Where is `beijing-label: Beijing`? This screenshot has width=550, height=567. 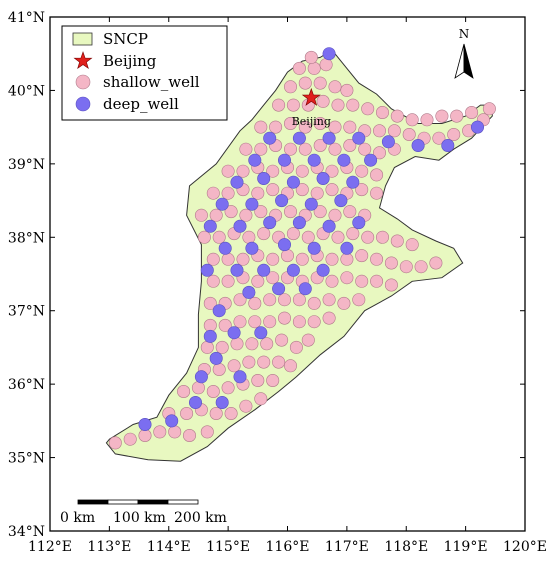
beijing-label: Beijing is located at coordinates (311, 121).